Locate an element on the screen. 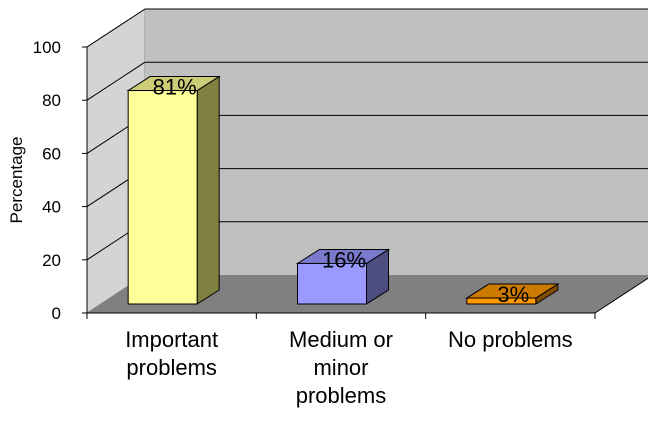  data-label: 3% is located at coordinates (513, 294).